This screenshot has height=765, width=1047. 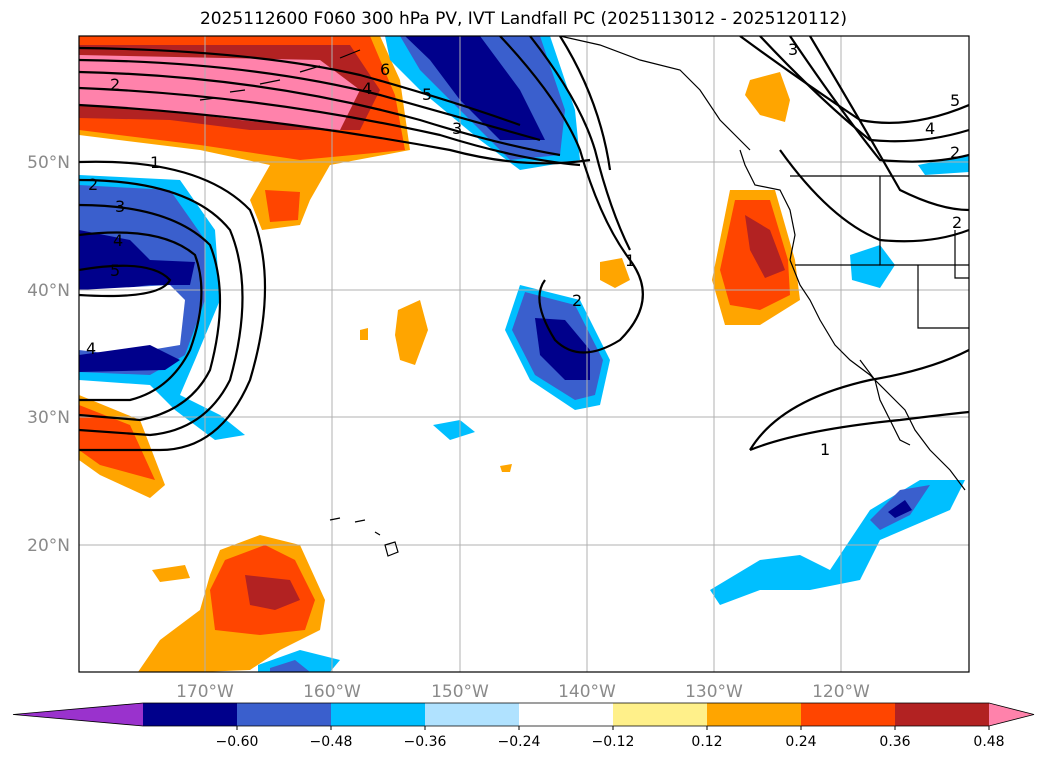 I want to click on lon-label: 150°W, so click(x=460, y=692).